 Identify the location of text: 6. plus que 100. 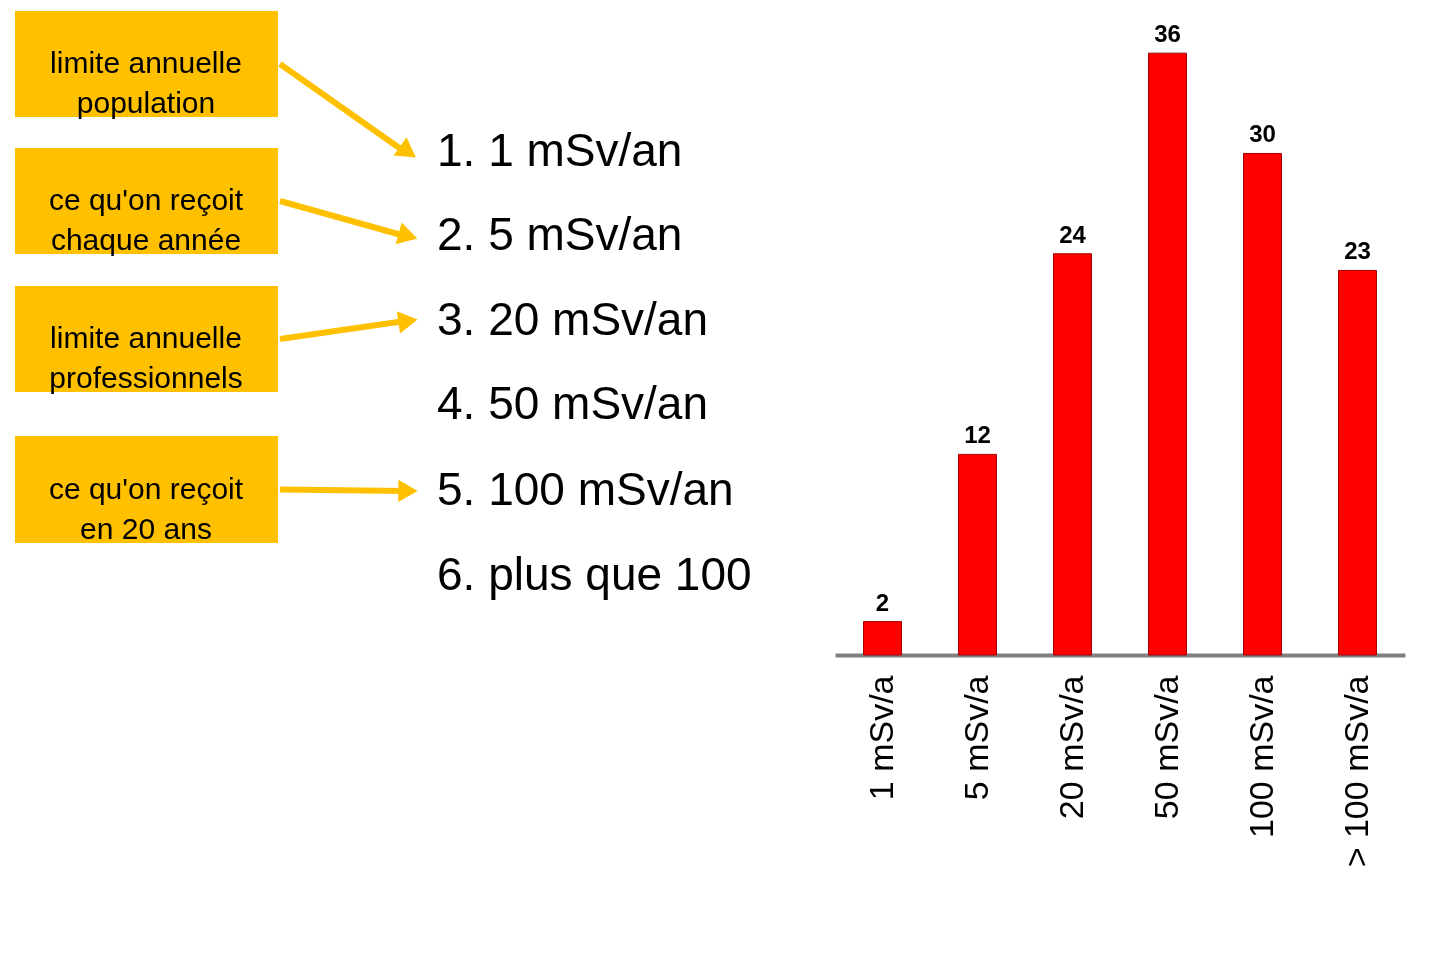
(594, 574).